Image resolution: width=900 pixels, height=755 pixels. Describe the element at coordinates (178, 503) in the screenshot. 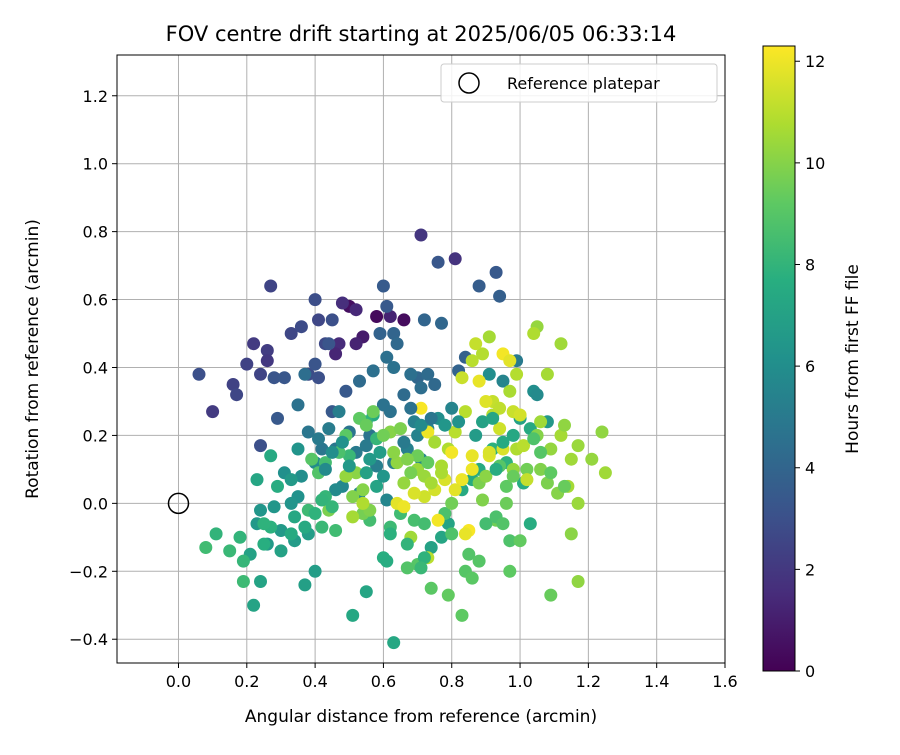

I see `reference-platepar-marker` at that location.